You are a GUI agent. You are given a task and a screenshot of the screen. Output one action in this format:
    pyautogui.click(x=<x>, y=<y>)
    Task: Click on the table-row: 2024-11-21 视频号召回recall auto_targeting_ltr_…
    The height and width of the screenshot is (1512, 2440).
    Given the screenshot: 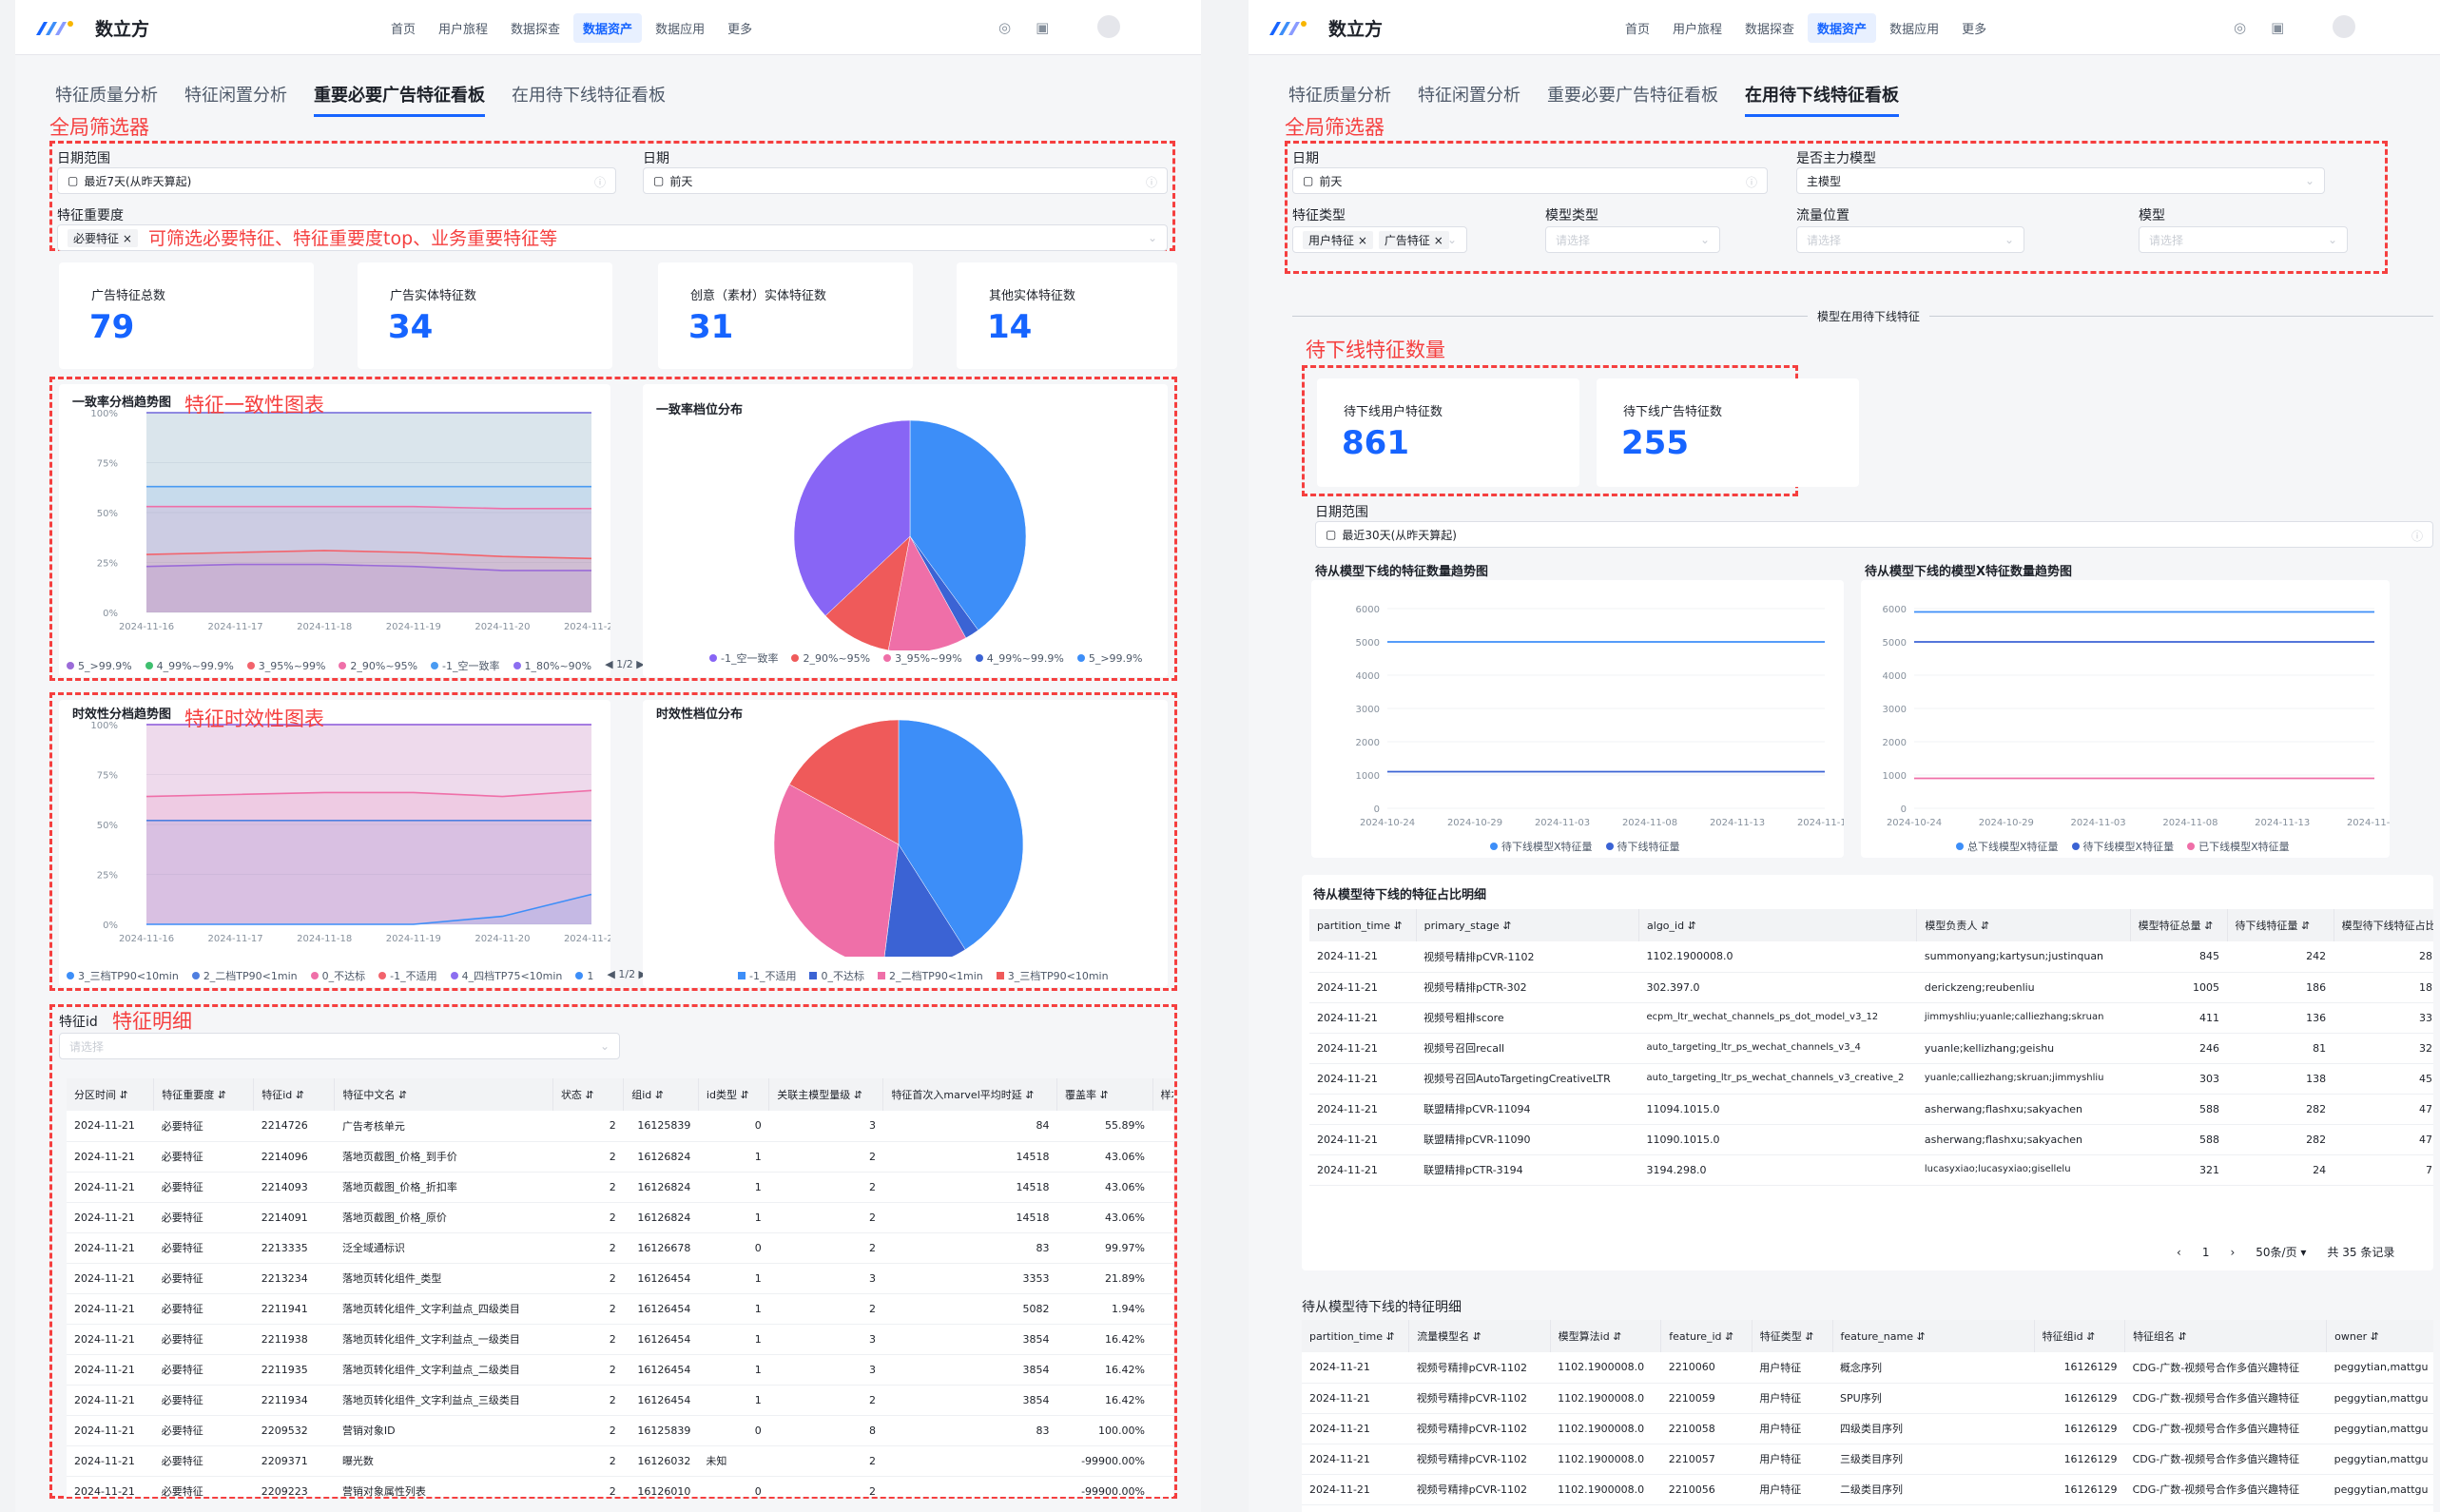 What is the action you would take?
    pyautogui.click(x=1871, y=1048)
    